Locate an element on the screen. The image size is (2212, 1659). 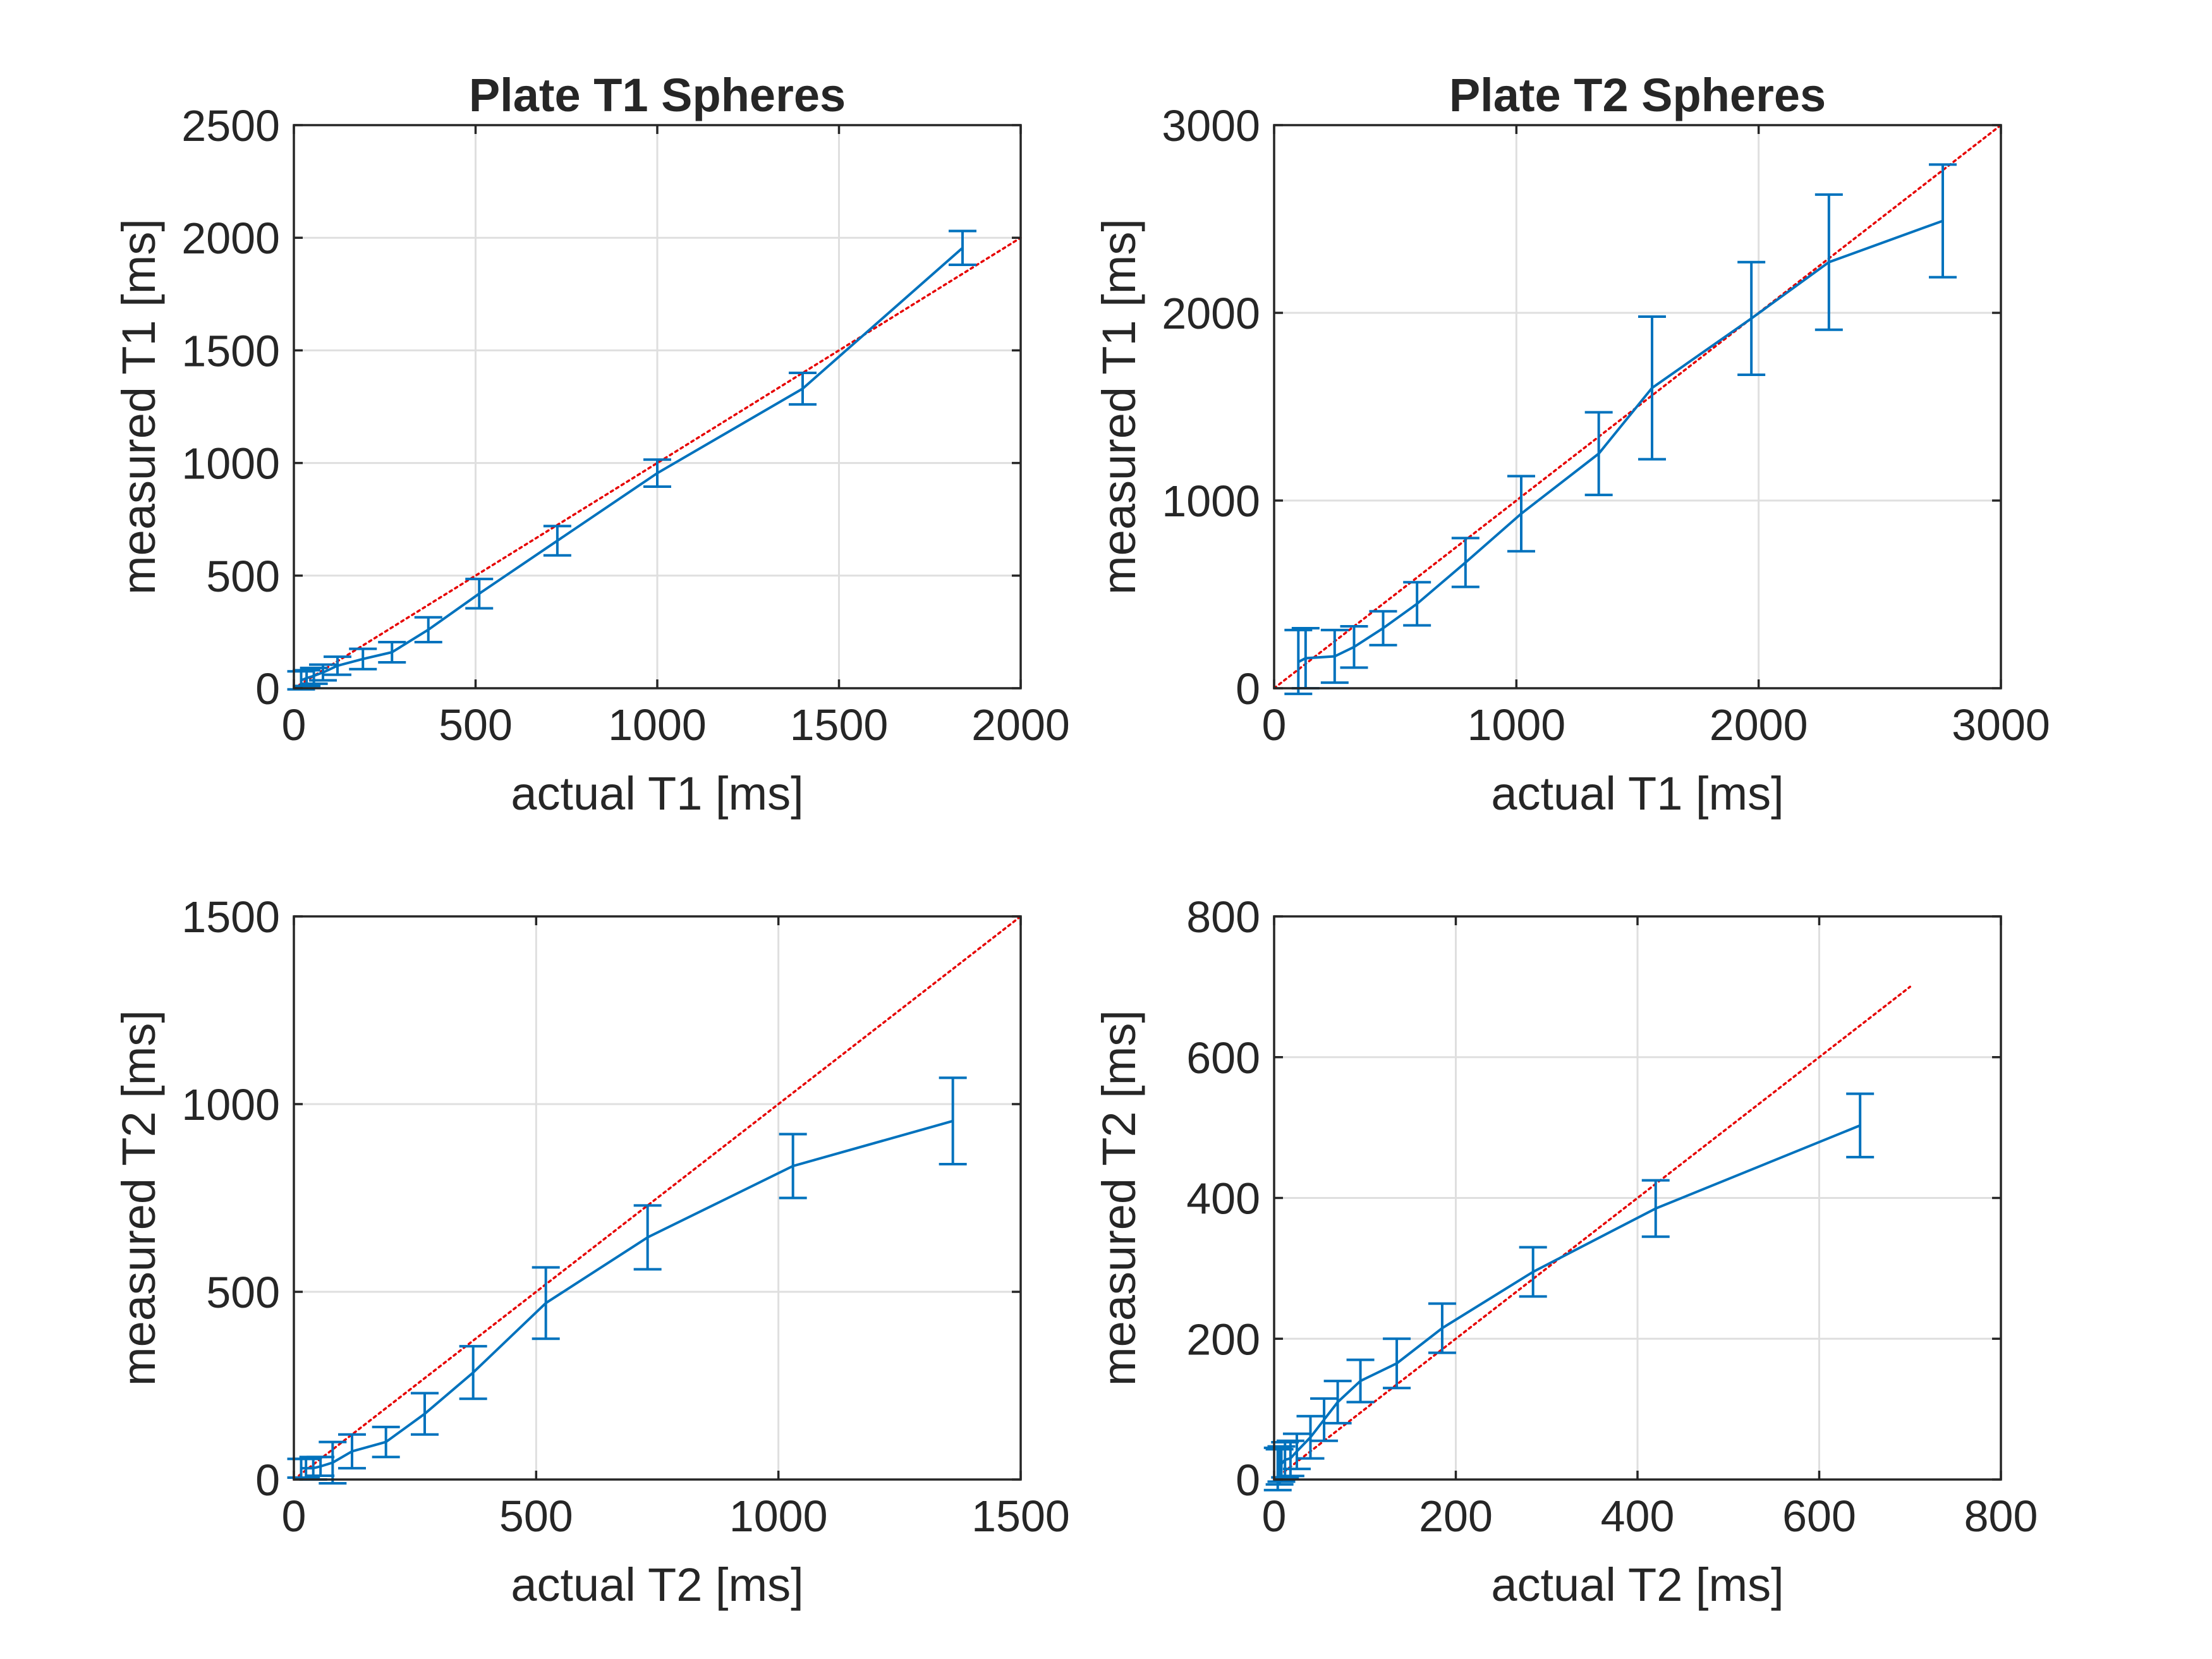
y-tick-label: 600 is located at coordinates (1223, 1058).